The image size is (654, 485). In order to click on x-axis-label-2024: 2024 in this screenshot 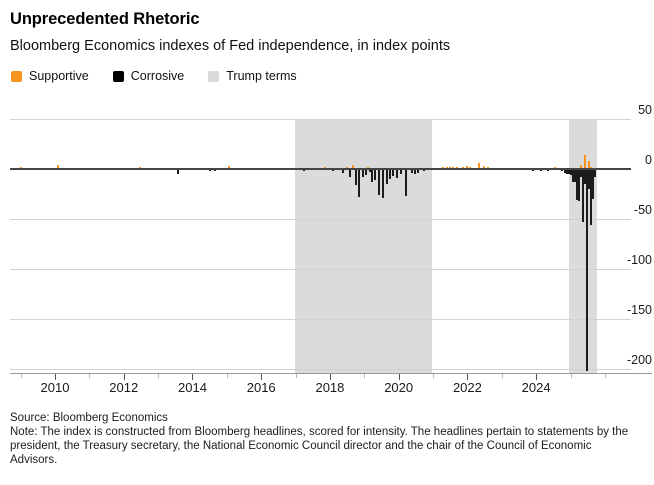, I will do `click(536, 387)`.